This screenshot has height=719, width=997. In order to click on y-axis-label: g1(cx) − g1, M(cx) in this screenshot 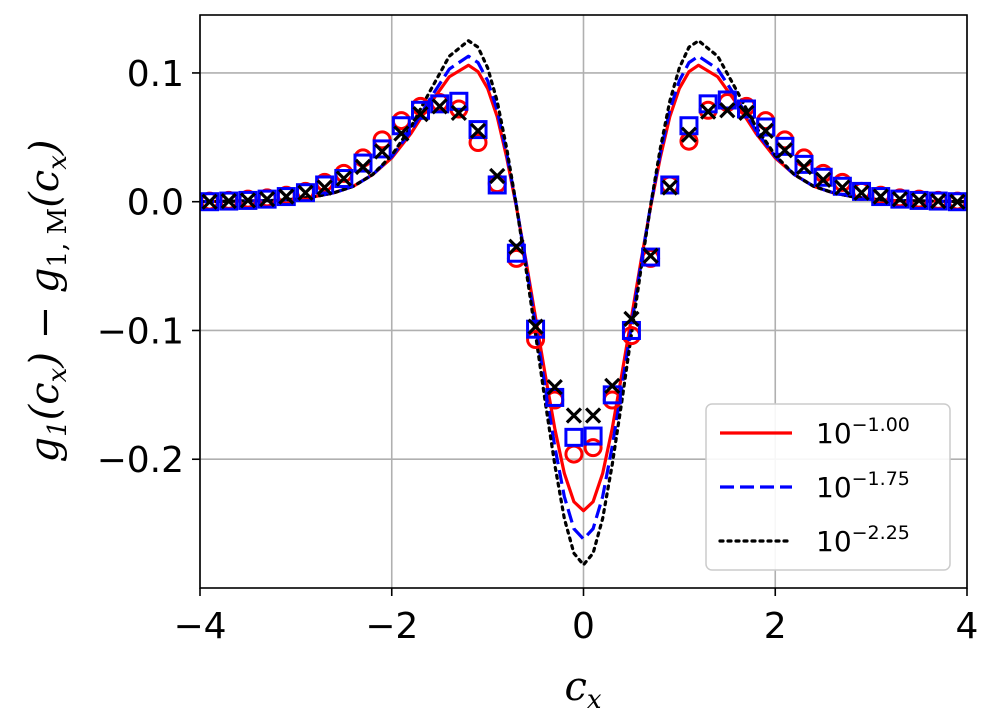, I will do `click(47, 301)`.